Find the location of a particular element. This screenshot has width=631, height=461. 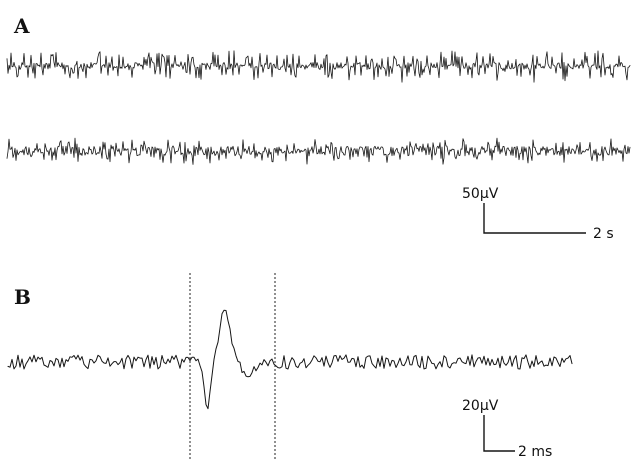

trace-a1 is located at coordinates (318, 66).